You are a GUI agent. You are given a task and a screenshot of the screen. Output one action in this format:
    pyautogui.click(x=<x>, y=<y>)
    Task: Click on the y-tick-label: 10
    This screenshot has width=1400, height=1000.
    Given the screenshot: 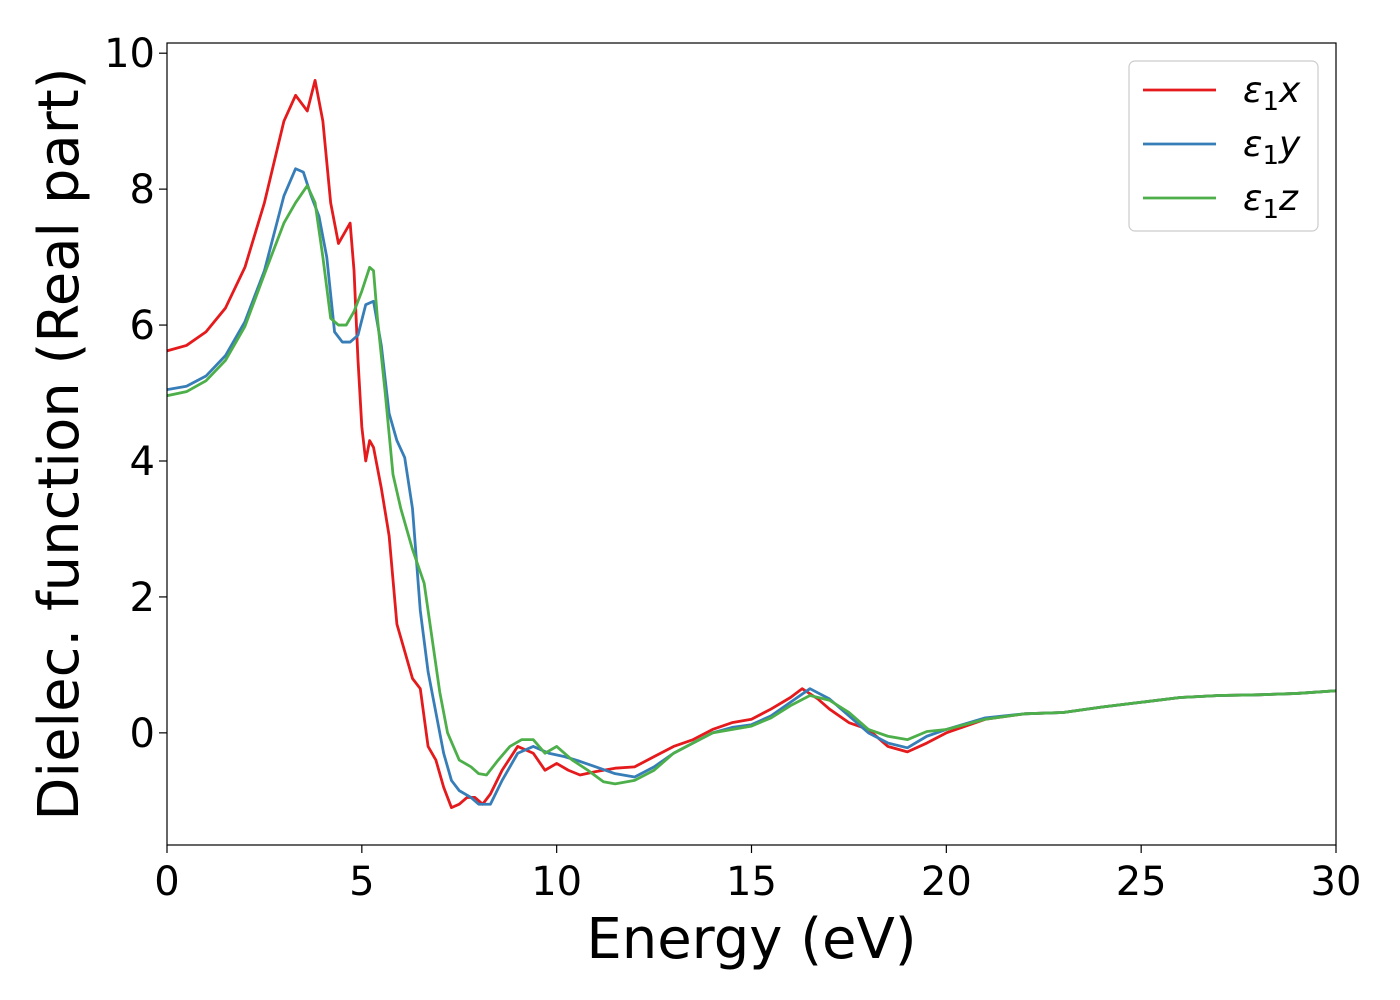 What is the action you would take?
    pyautogui.click(x=129, y=54)
    